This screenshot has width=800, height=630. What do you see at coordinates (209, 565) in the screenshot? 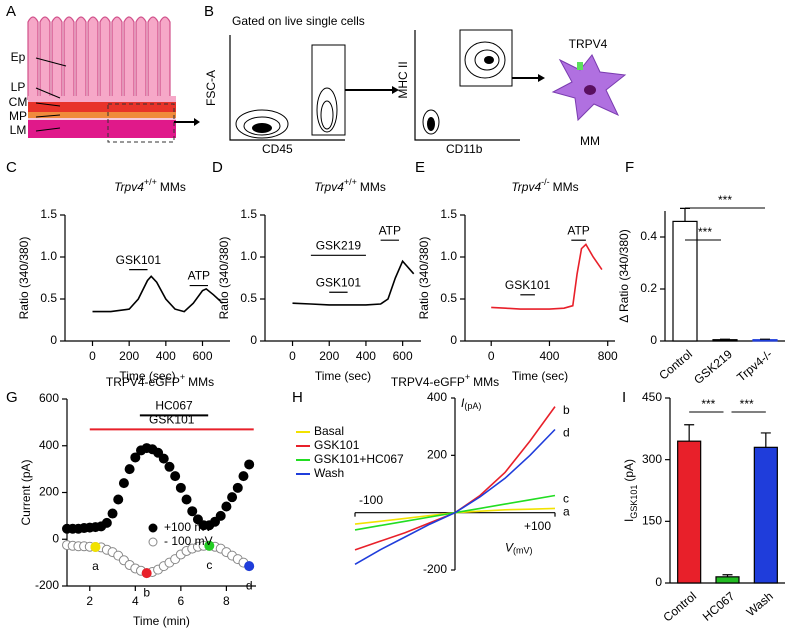
I see `highlight-label: c` at bounding box center [209, 565].